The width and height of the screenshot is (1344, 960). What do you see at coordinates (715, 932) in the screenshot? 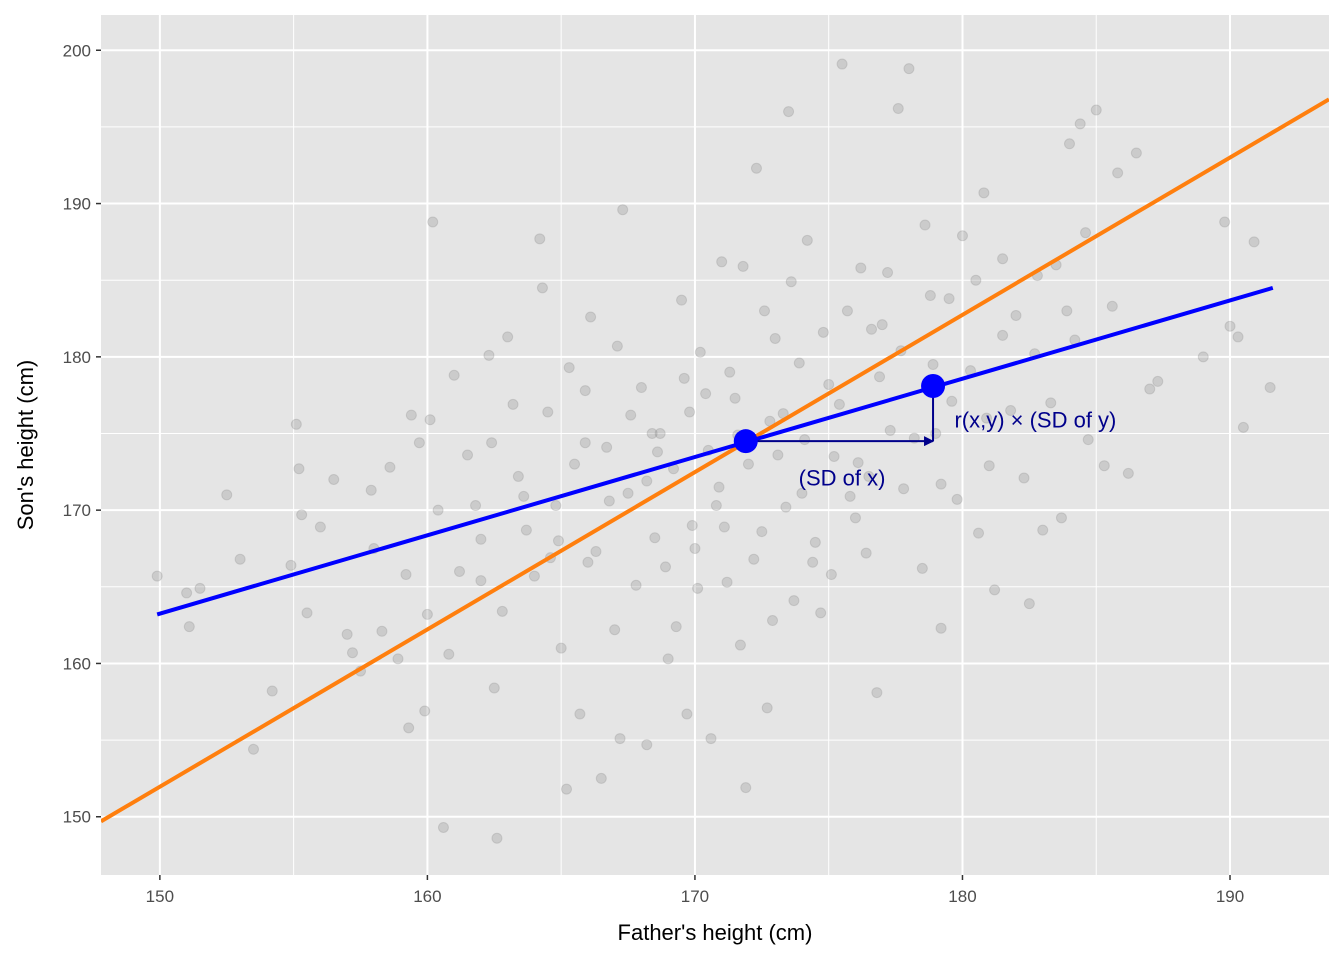
I see `x-axis-title: Father's height (cm)` at bounding box center [715, 932].